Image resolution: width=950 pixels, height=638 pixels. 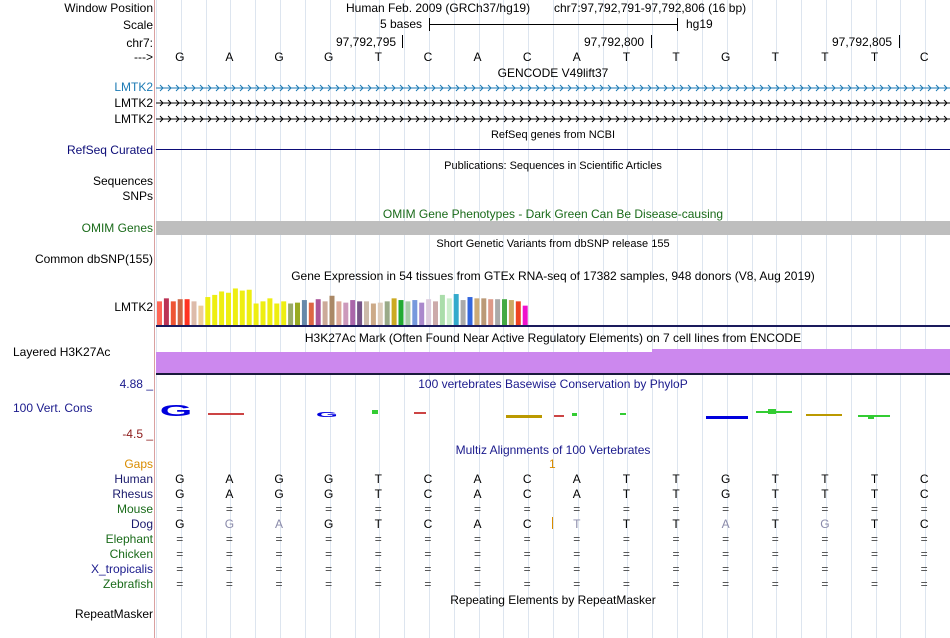 I want to click on phylop-conservation-logo: G G, so click(x=553, y=412).